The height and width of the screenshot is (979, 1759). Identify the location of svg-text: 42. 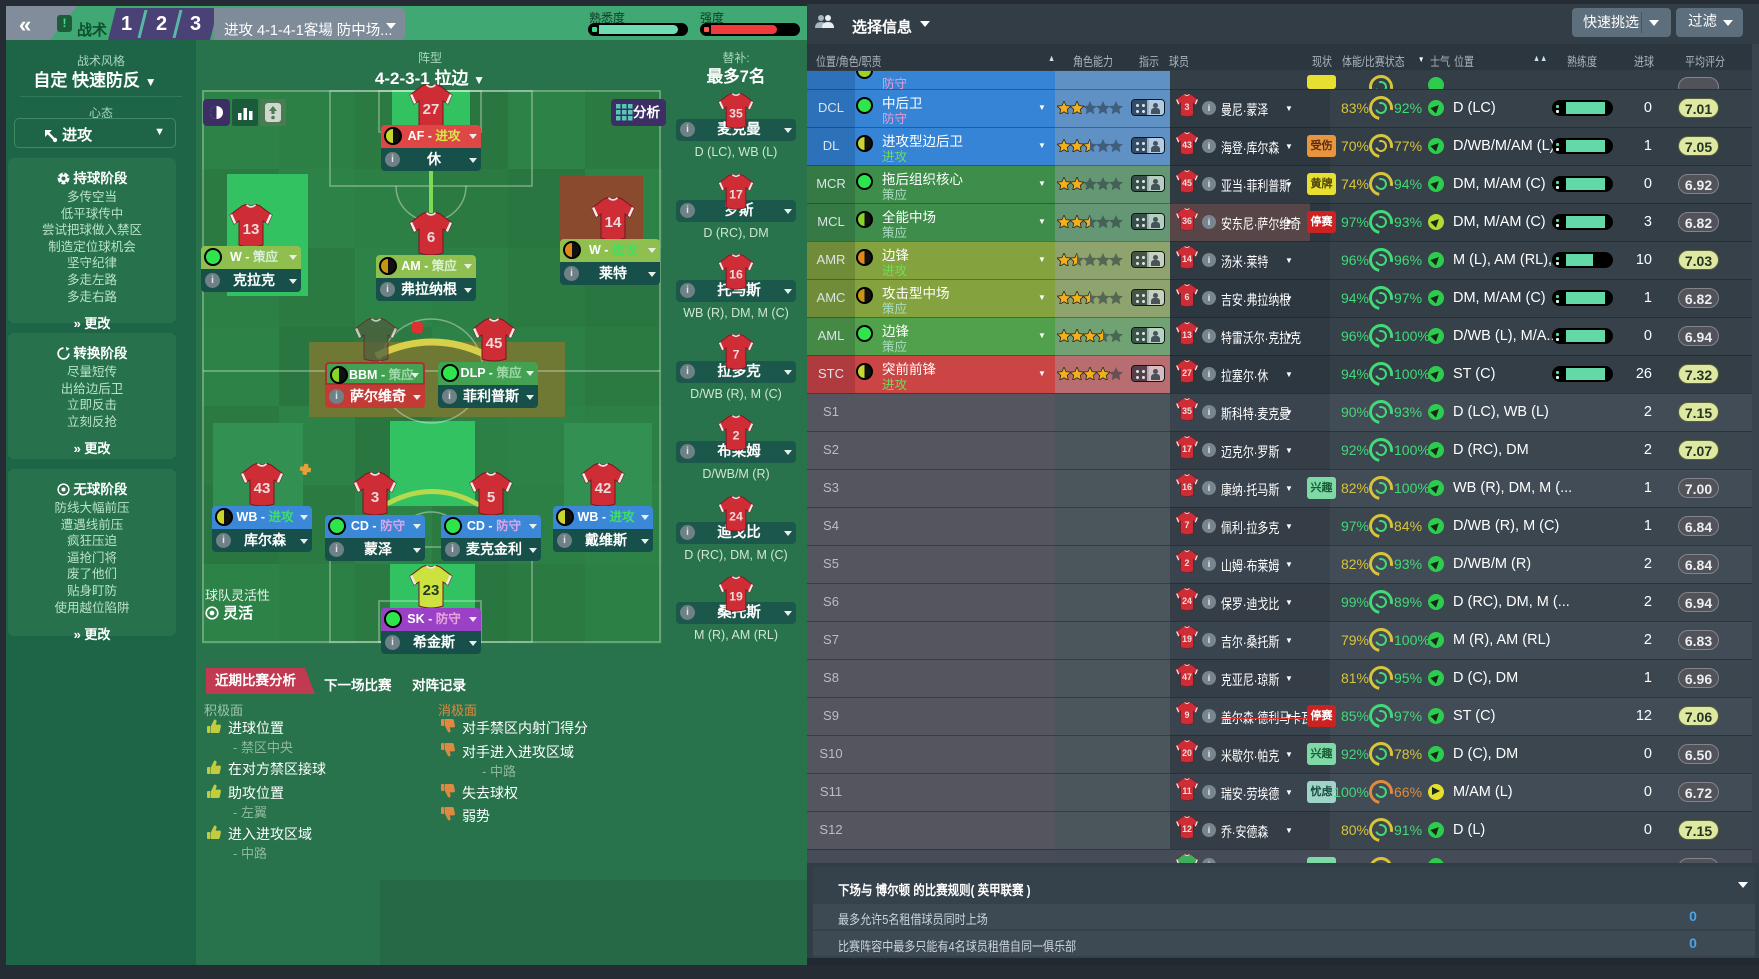
(603, 488).